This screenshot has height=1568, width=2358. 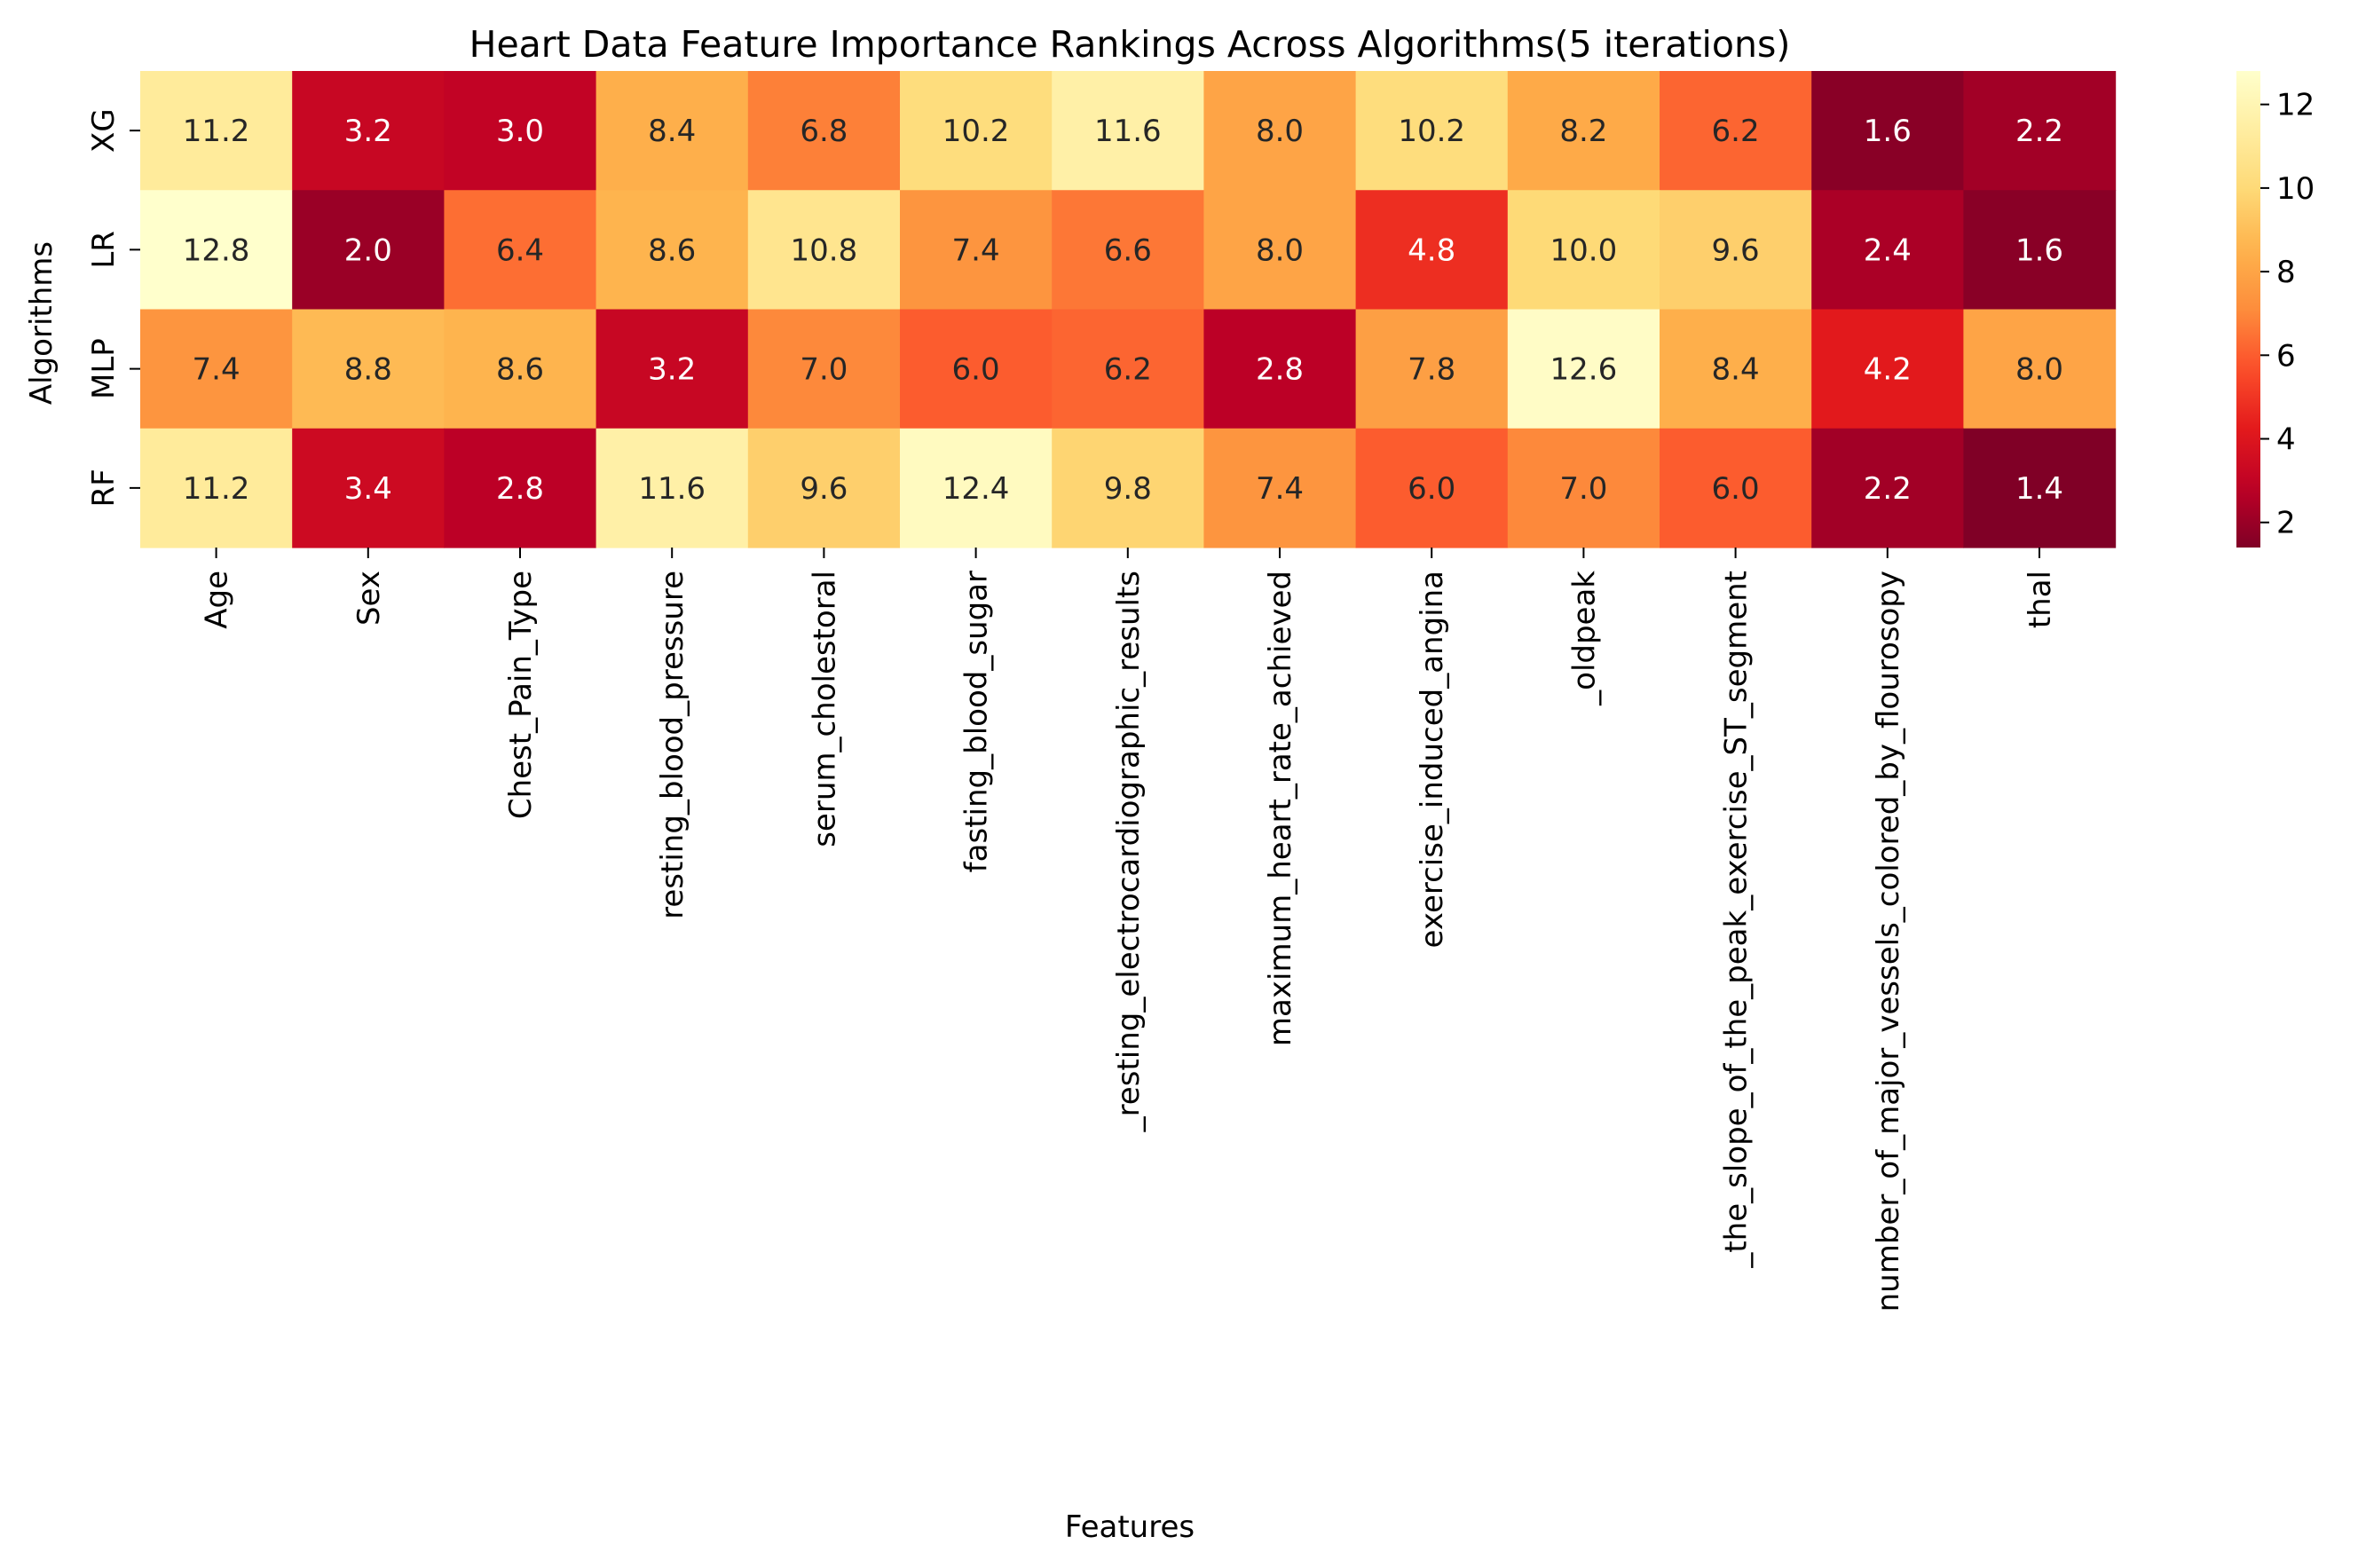 I want to click on cell-value-label: 12.6, so click(x=1584, y=370).